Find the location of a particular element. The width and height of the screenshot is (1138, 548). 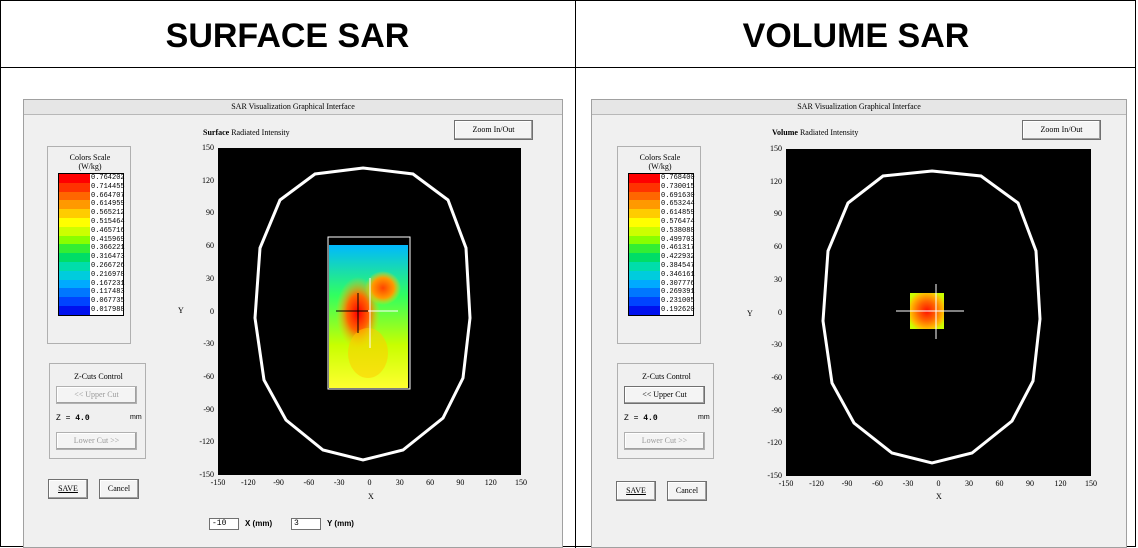

x-coord-input: -10 is located at coordinates (224, 524).